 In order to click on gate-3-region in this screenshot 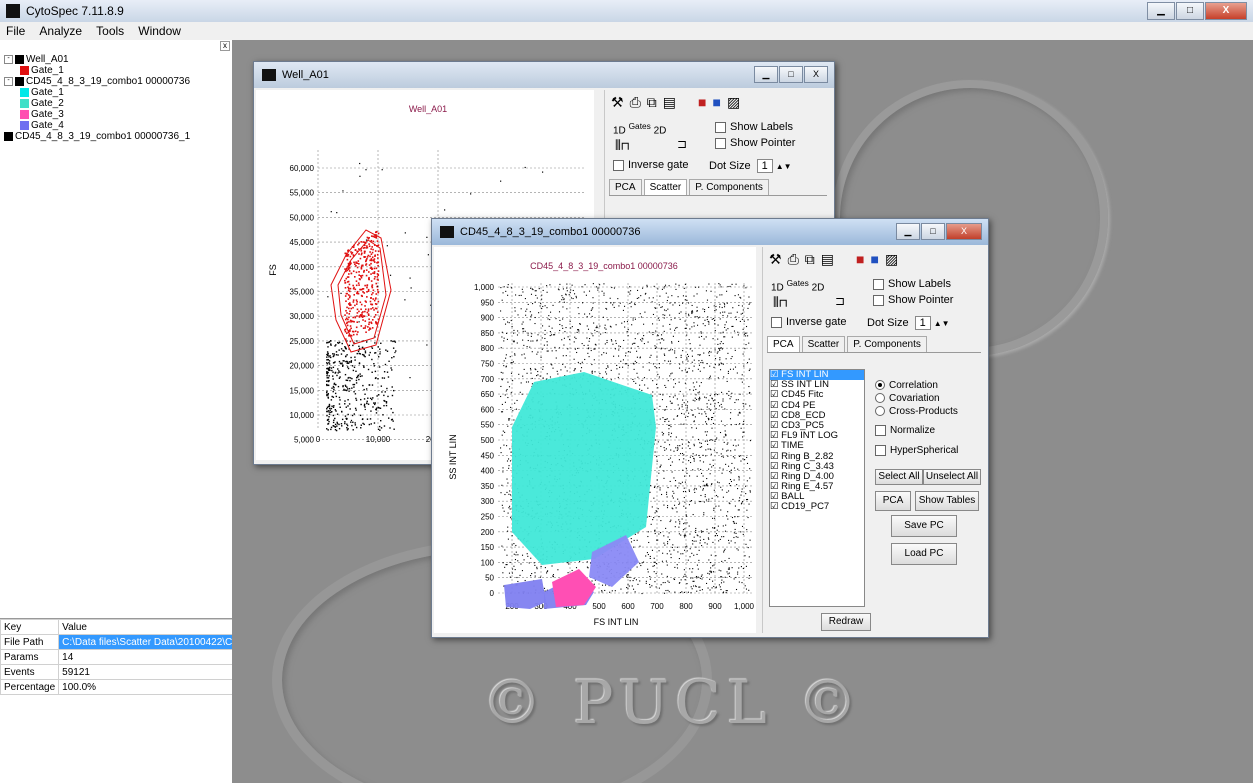, I will do `click(574, 588)`.